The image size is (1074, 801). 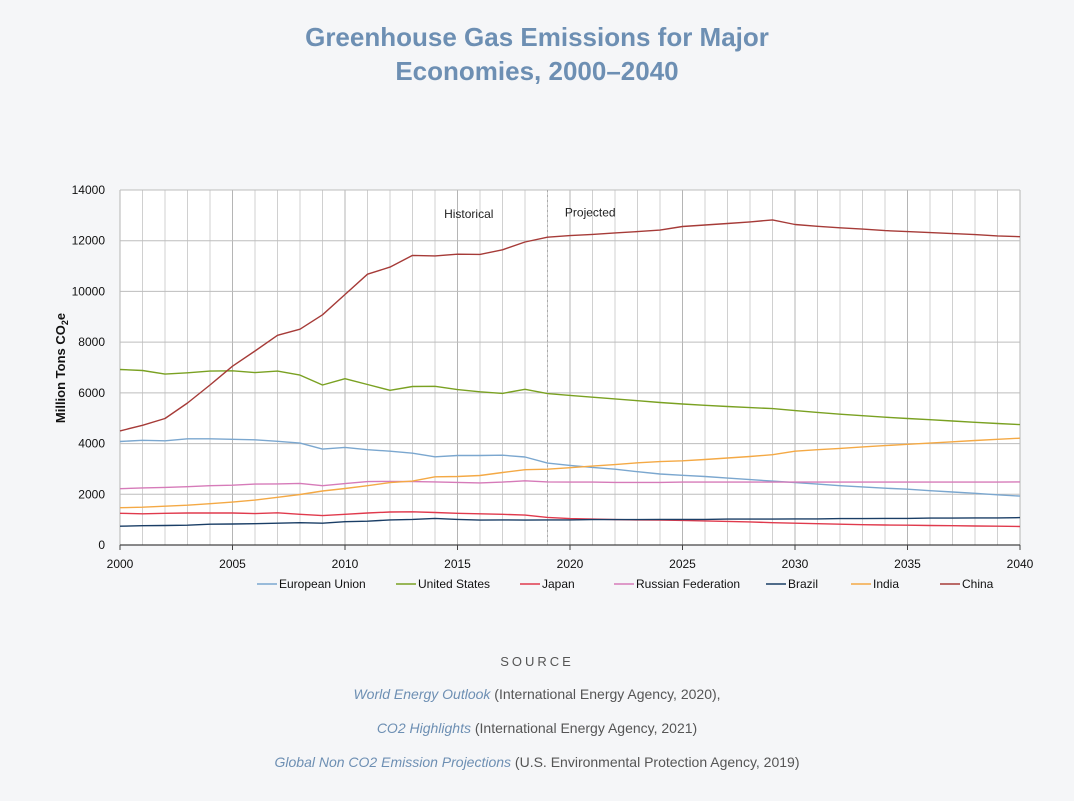 I want to click on legend-item: India, so click(x=875, y=584).